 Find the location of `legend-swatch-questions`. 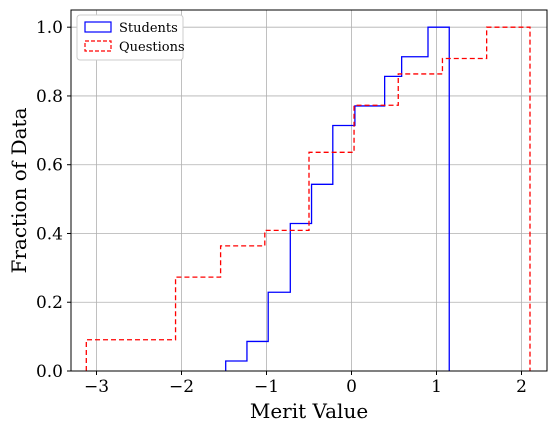

legend-swatch-questions is located at coordinates (98, 46).